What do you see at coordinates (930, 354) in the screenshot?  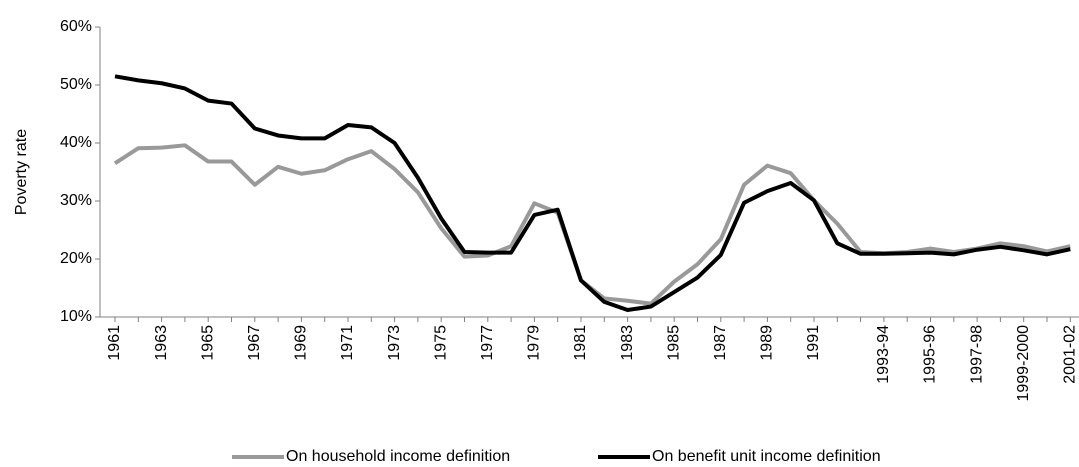 I see `x-tick-label: 1995-96` at bounding box center [930, 354].